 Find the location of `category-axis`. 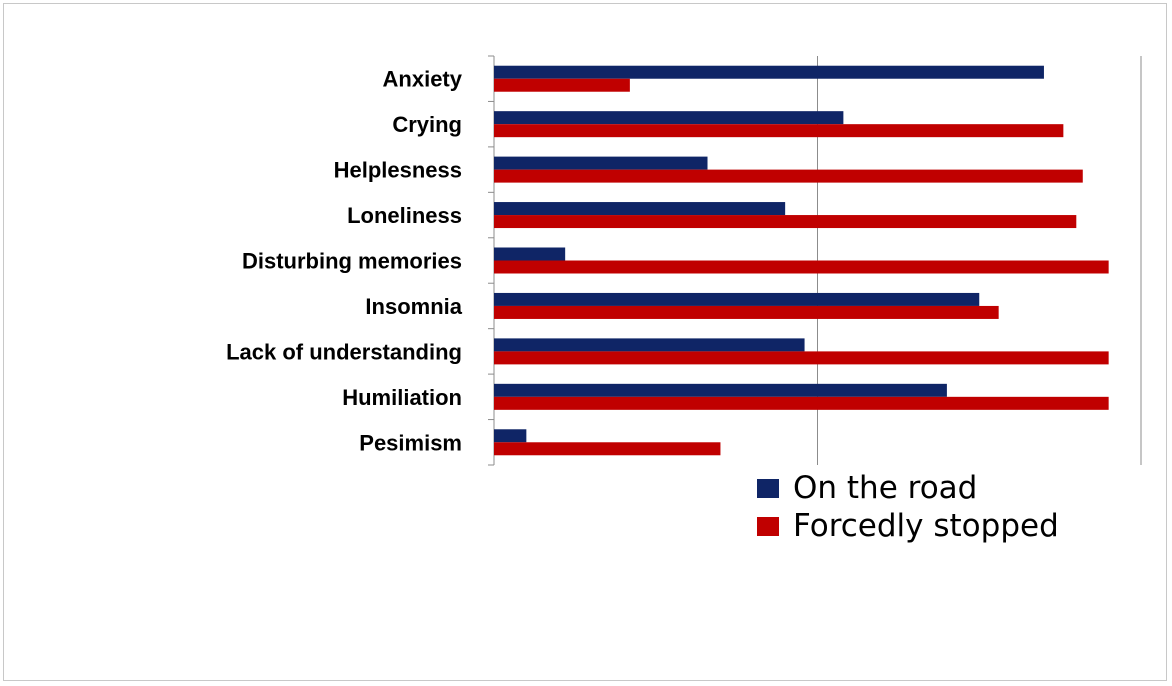

category-axis is located at coordinates (491, 260).